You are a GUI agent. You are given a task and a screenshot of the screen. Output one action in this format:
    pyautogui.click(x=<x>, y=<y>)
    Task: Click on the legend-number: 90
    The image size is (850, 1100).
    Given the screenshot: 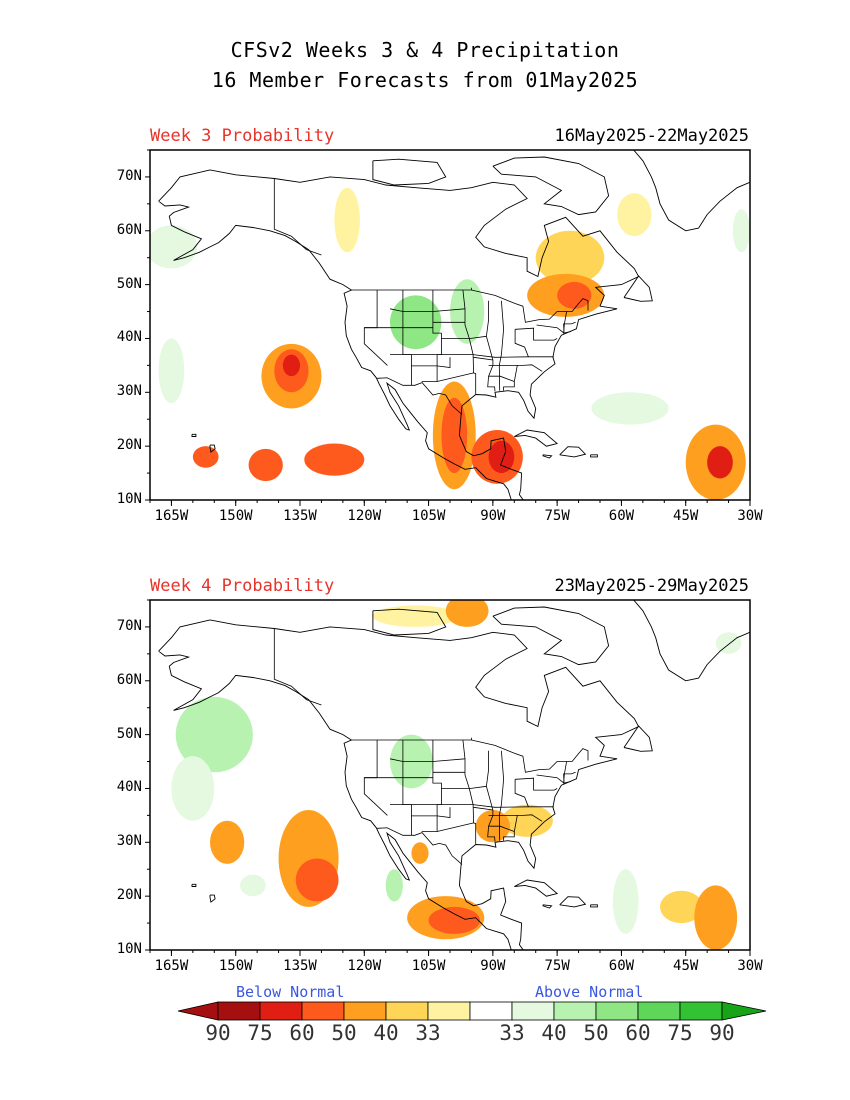 What is the action you would take?
    pyautogui.click(x=722, y=1033)
    